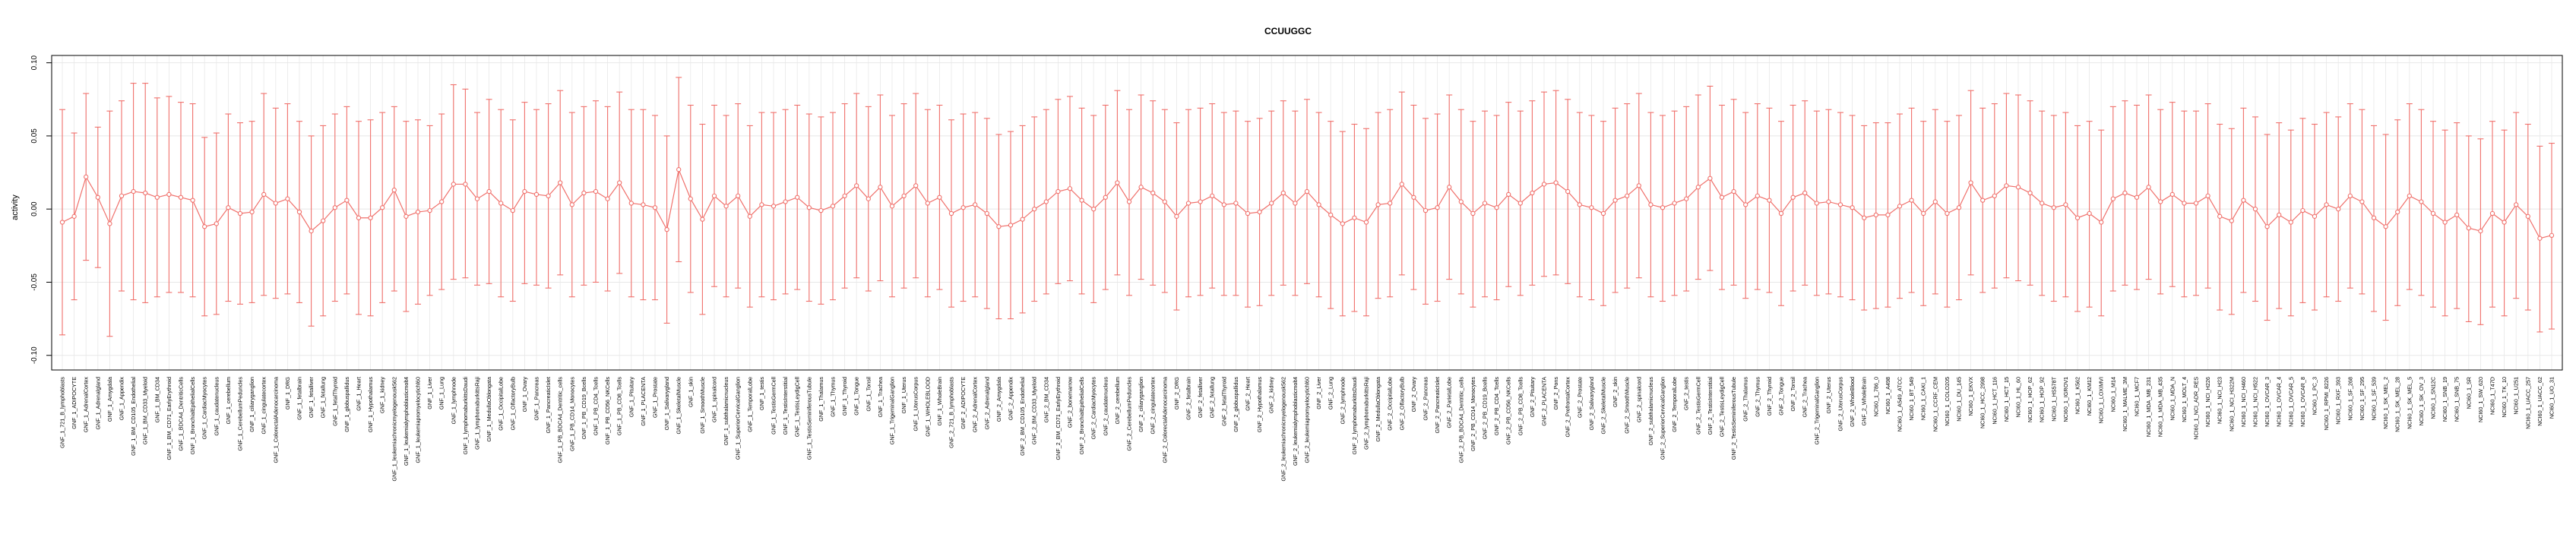 The height and width of the screenshot is (547, 2576). Describe the element at coordinates (133, 416) in the screenshot. I see `x-tick-label: GNF_1_BM_CD105_Endothelial` at that location.